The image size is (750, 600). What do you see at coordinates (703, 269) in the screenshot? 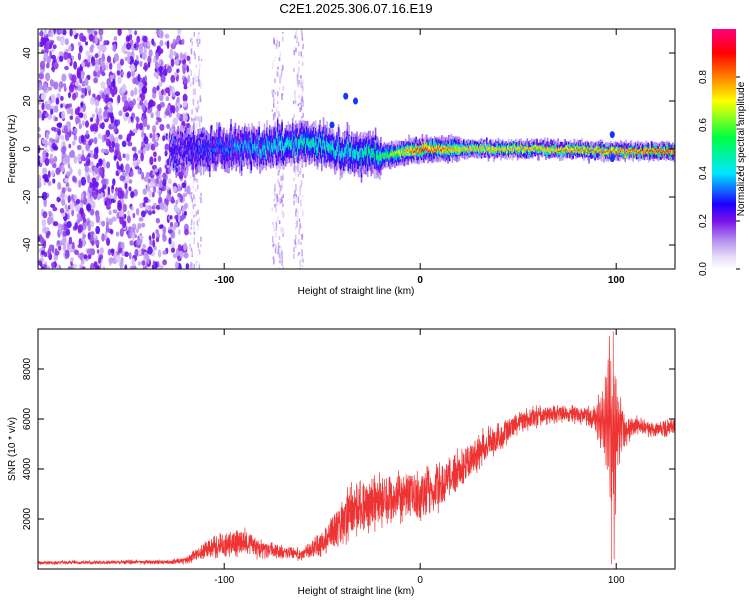
I see `colorbar-tick-label: 0.0` at bounding box center [703, 269].